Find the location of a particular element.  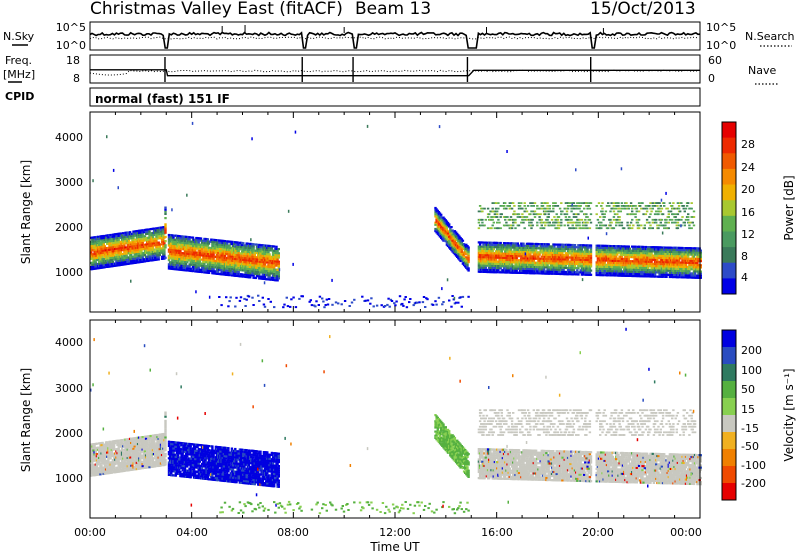

site-title: Christmas Valley East (fitACF) is located at coordinates (216, 9).